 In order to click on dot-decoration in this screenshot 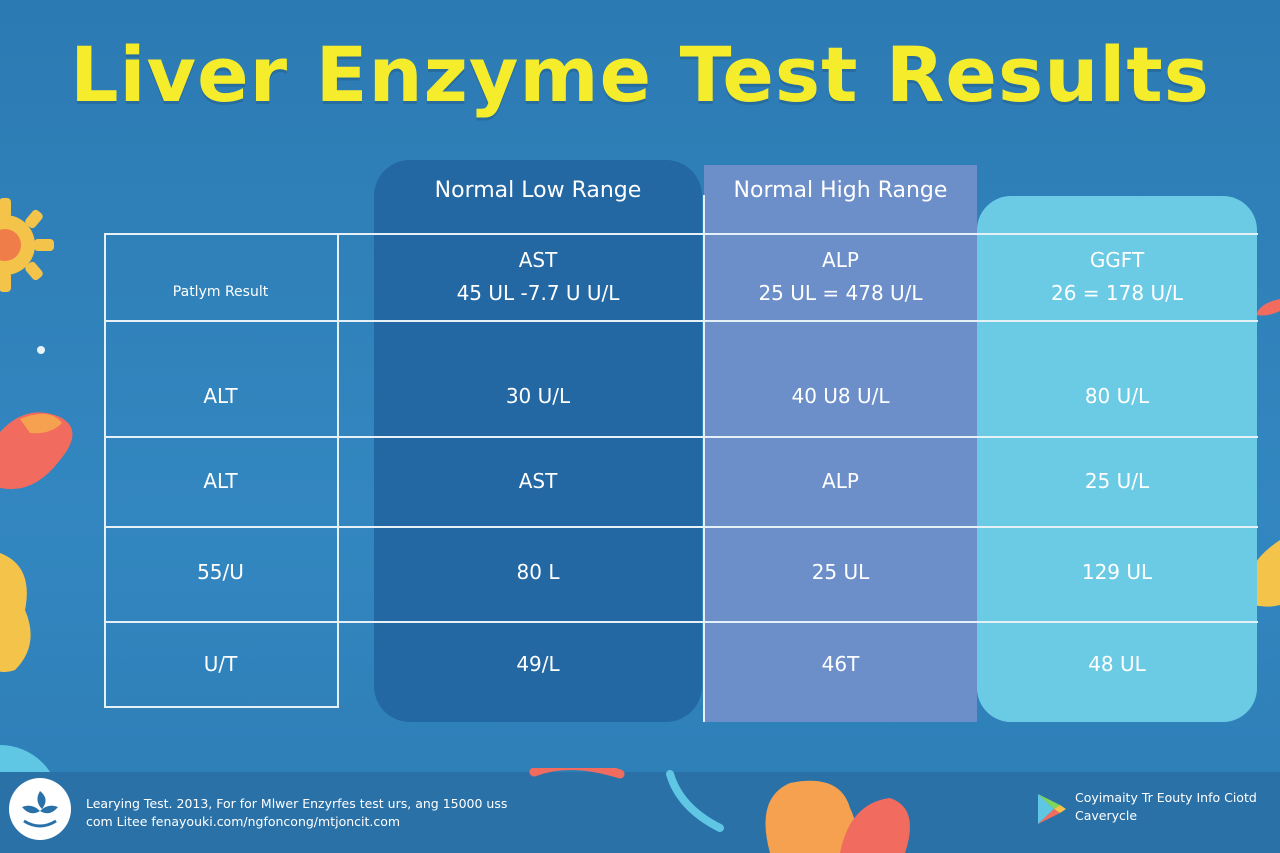, I will do `click(41, 350)`.